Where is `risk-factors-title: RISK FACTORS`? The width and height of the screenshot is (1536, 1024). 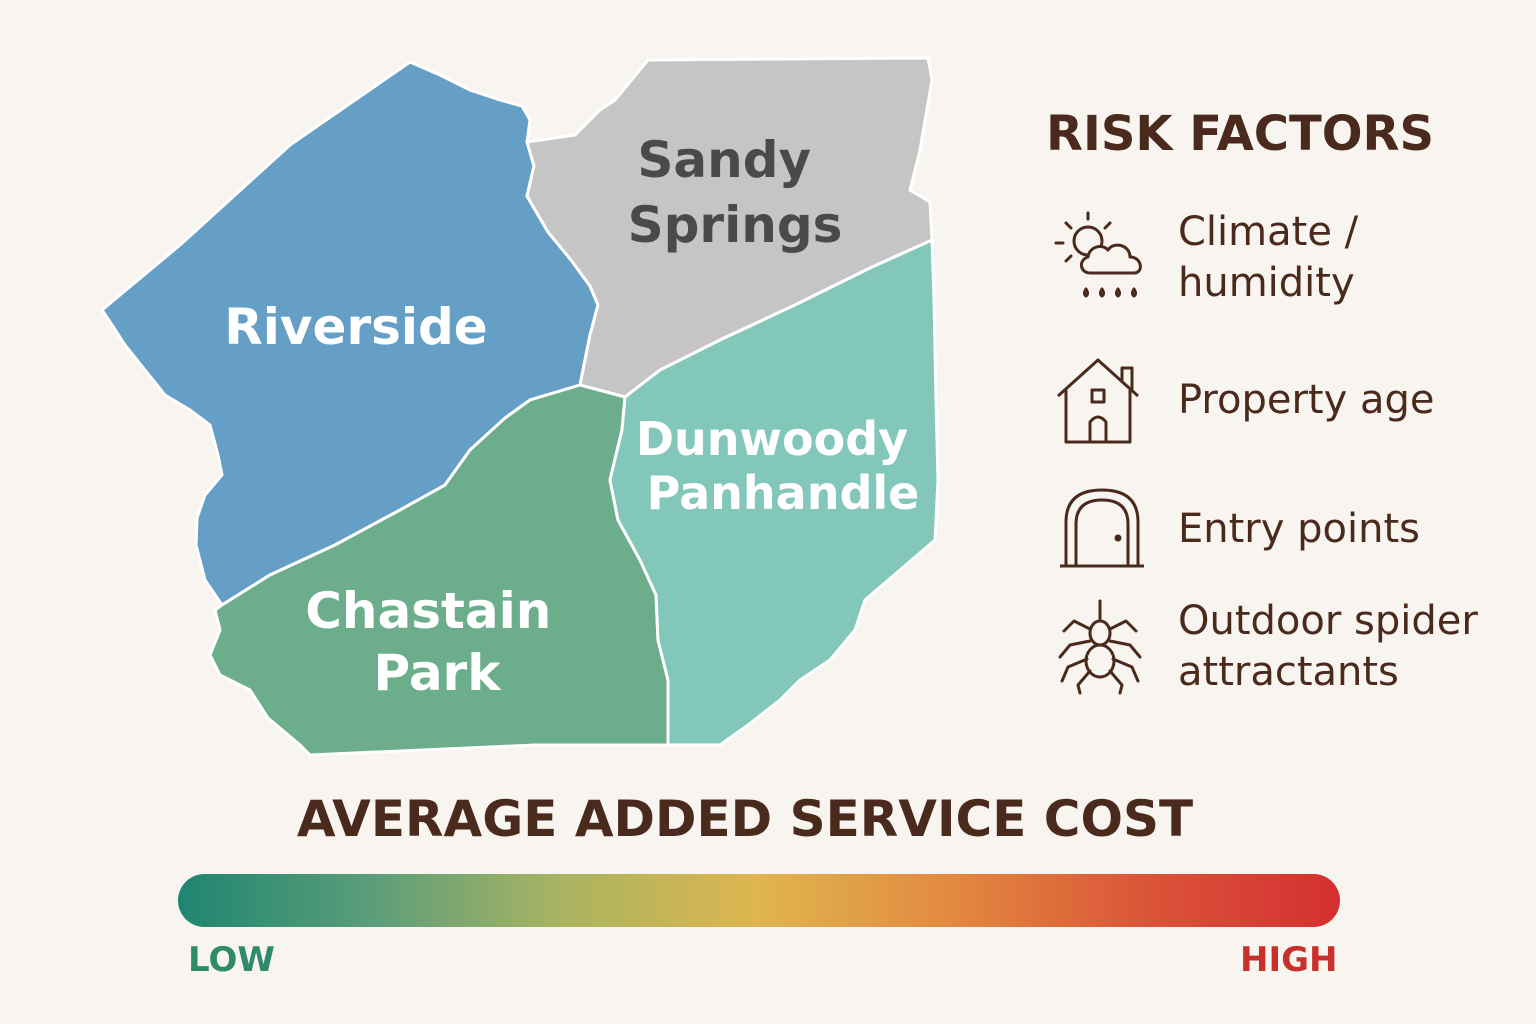 risk-factors-title: RISK FACTORS is located at coordinates (1240, 134).